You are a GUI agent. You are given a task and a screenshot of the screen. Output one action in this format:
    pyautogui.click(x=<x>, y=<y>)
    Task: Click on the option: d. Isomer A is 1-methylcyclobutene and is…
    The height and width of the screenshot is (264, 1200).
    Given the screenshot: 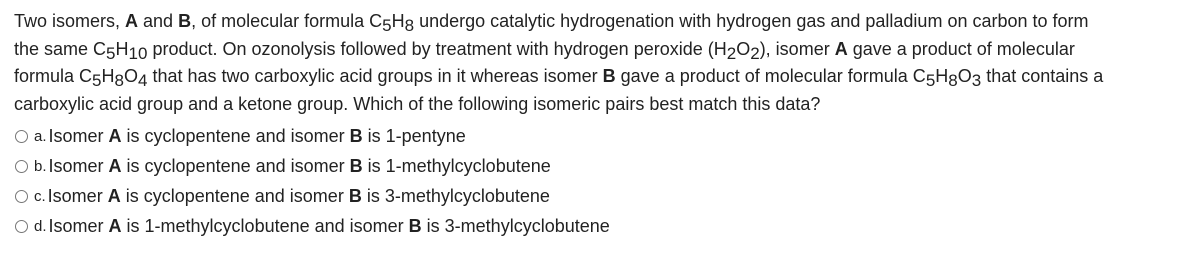 What is the action you would take?
    pyautogui.click(x=312, y=226)
    